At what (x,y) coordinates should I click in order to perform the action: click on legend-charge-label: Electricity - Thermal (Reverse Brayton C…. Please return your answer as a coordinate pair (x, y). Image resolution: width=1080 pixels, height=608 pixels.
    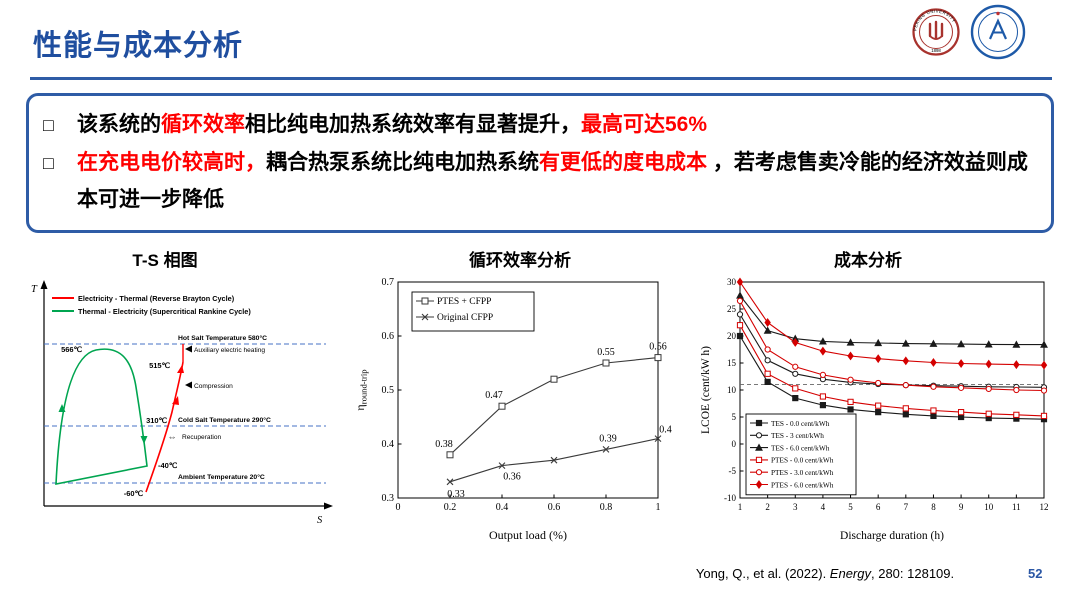
    Looking at the image, I should click on (156, 298).